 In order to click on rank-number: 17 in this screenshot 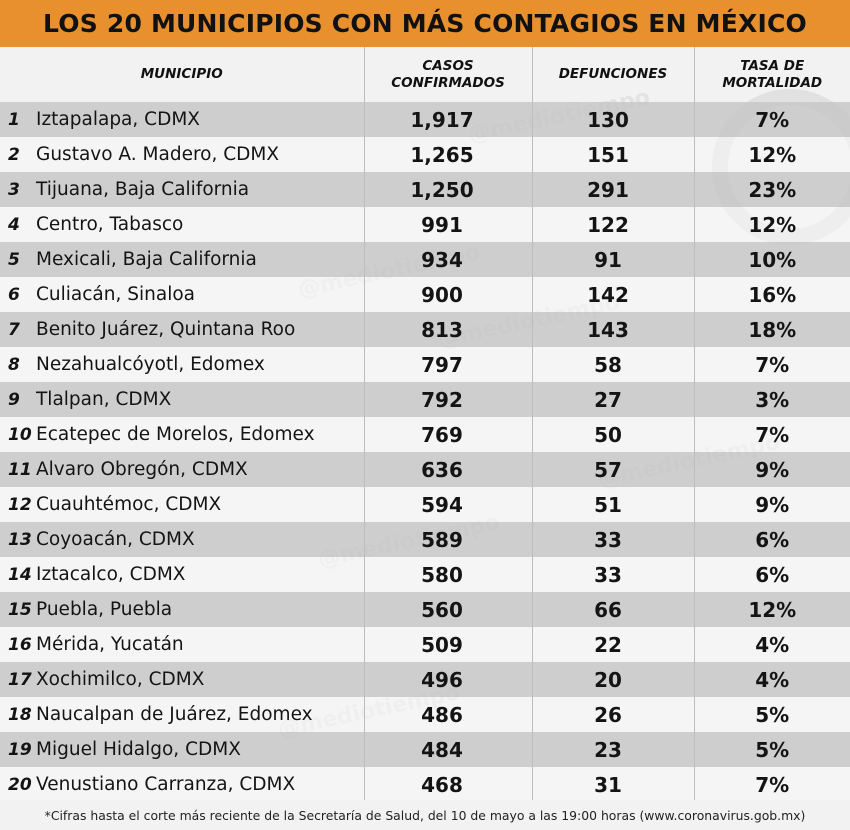, I will do `click(20, 679)`.